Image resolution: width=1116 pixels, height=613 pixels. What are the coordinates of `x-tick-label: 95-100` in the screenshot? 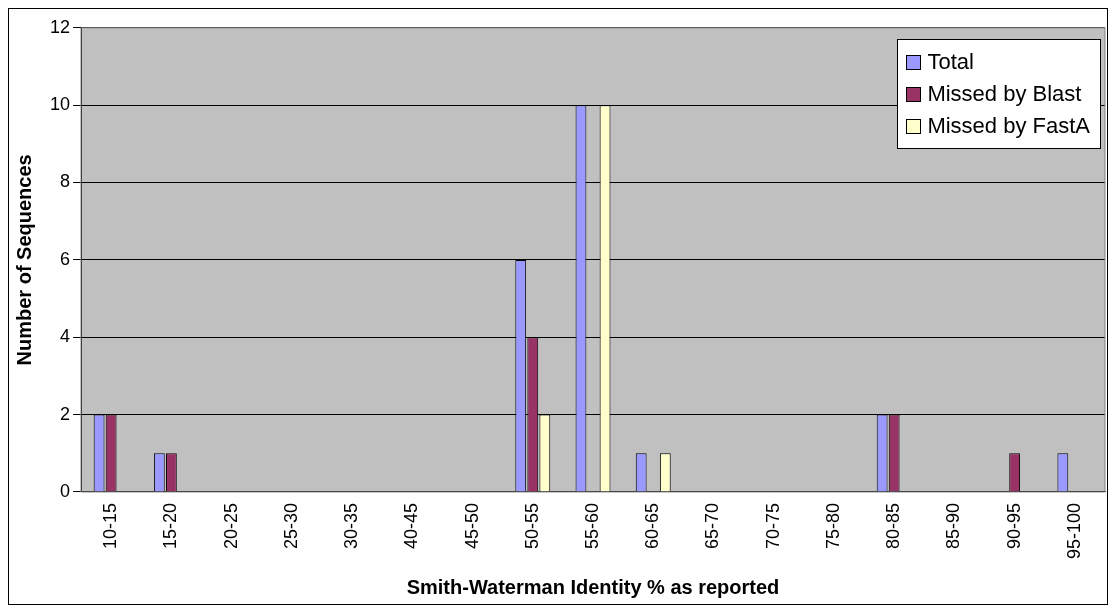 It's located at (1073, 531).